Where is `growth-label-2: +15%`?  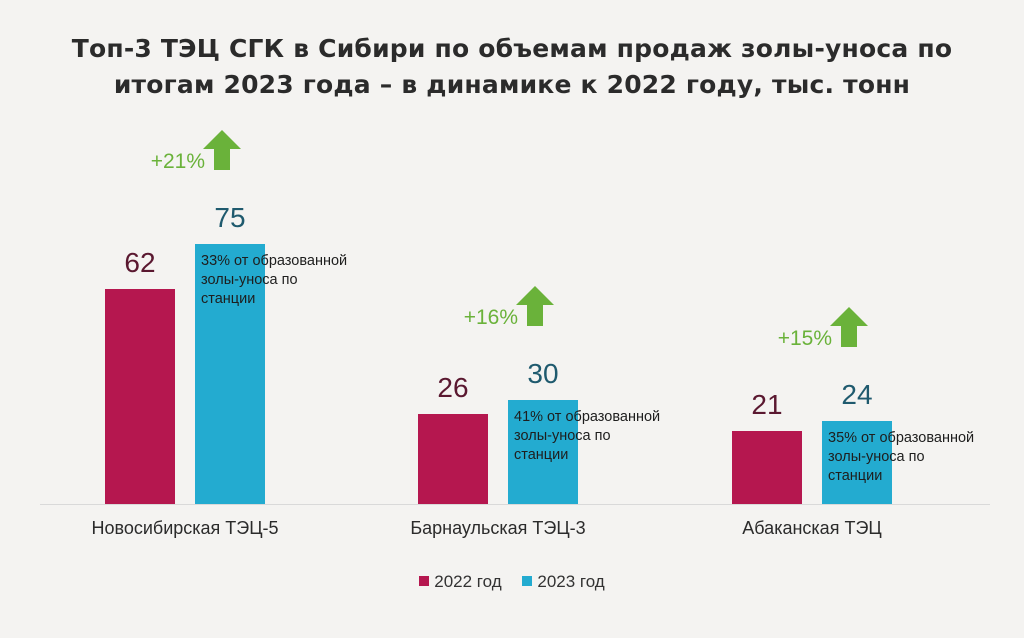
growth-label-2: +15% is located at coordinates (804, 338).